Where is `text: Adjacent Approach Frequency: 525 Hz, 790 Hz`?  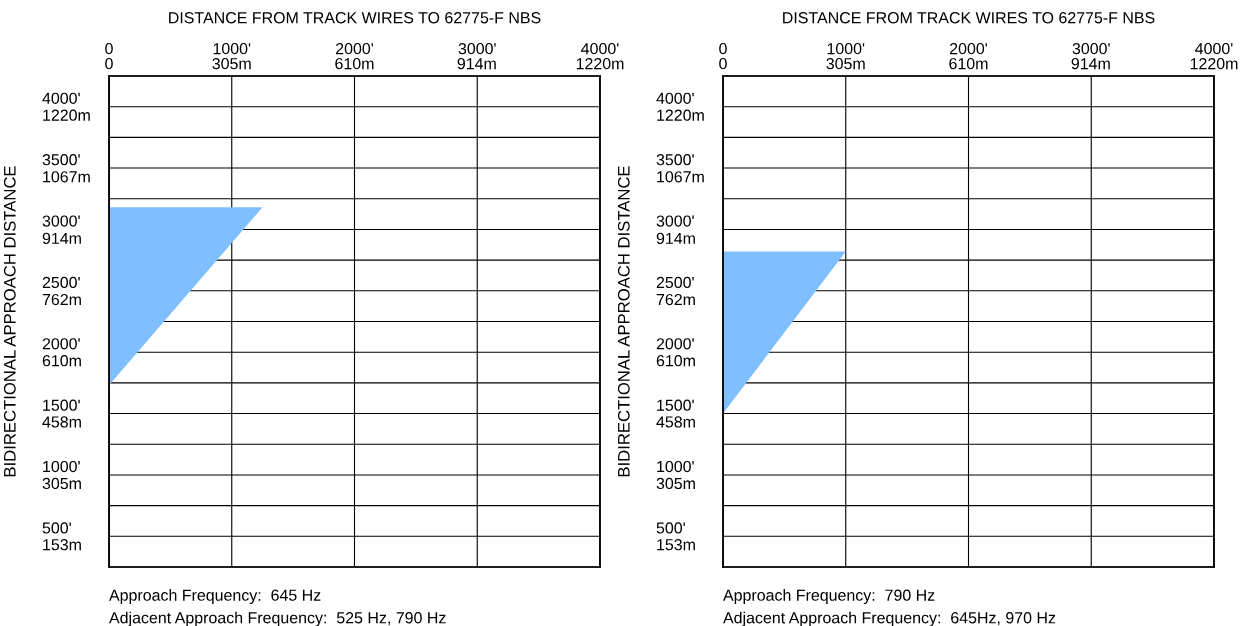
text: Adjacent Approach Frequency: 525 Hz, 790 Hz is located at coordinates (277, 618).